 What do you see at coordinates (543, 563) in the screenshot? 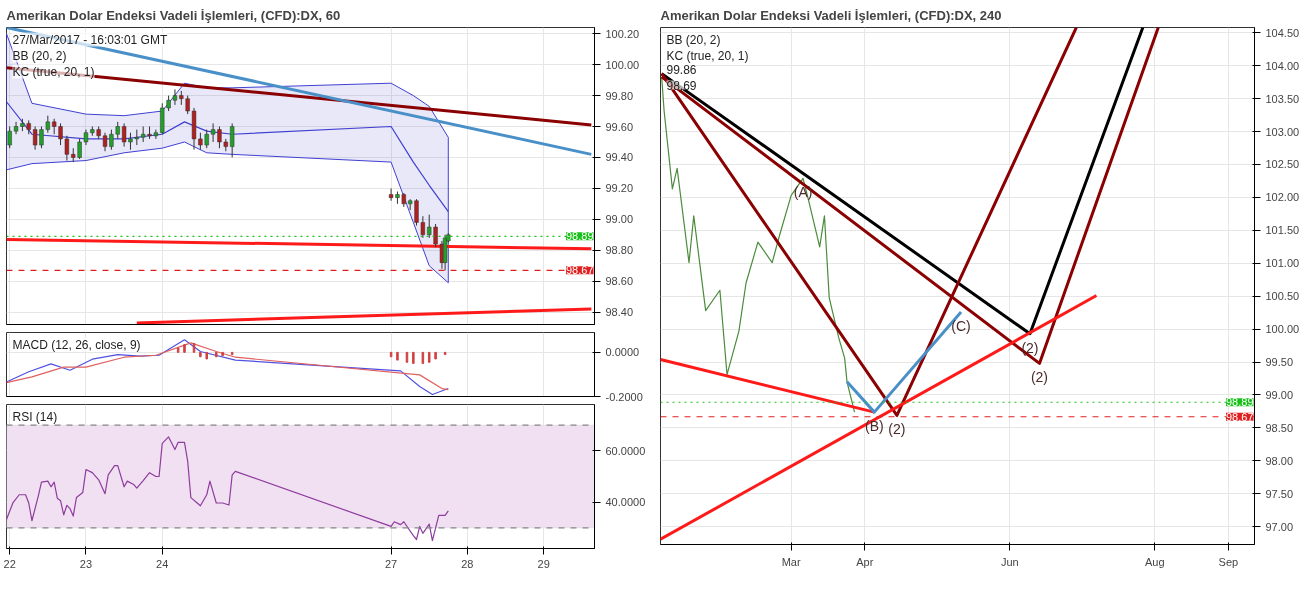
I see `x-tick-label: 29` at bounding box center [543, 563].